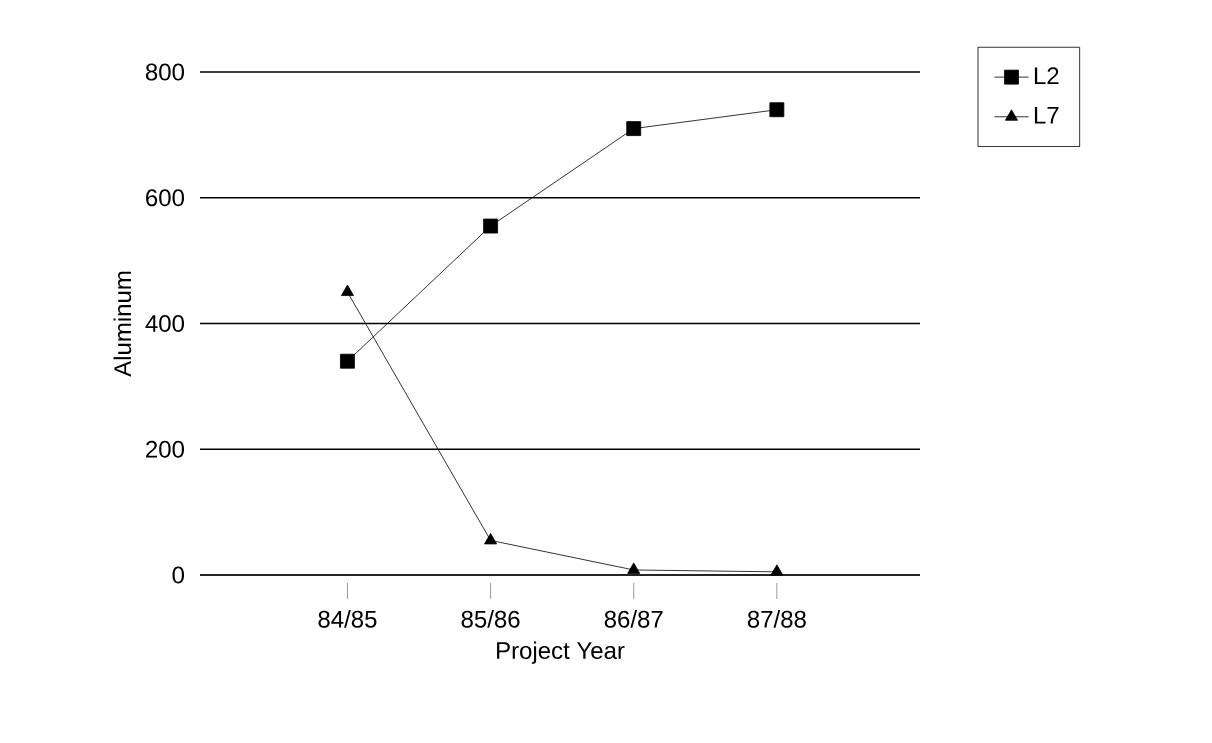 This screenshot has width=1212, height=743. What do you see at coordinates (178, 575) in the screenshot?
I see `y-tick-label: 0` at bounding box center [178, 575].